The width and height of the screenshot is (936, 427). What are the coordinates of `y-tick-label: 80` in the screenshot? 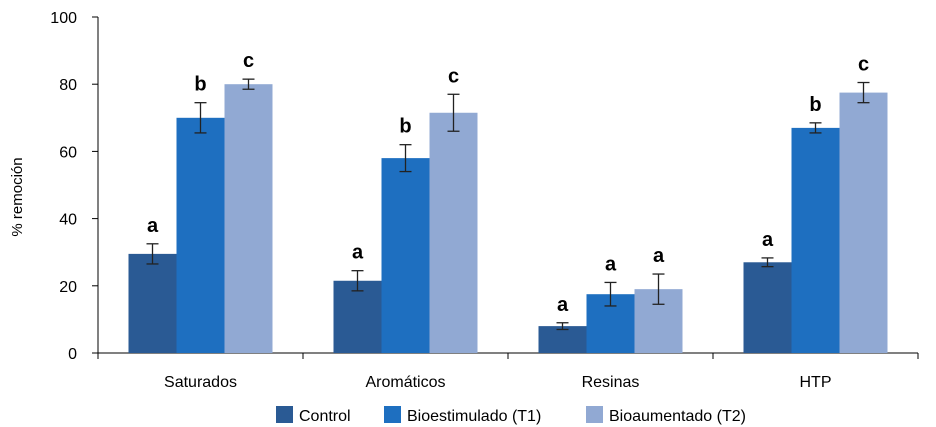 It's located at (68, 85).